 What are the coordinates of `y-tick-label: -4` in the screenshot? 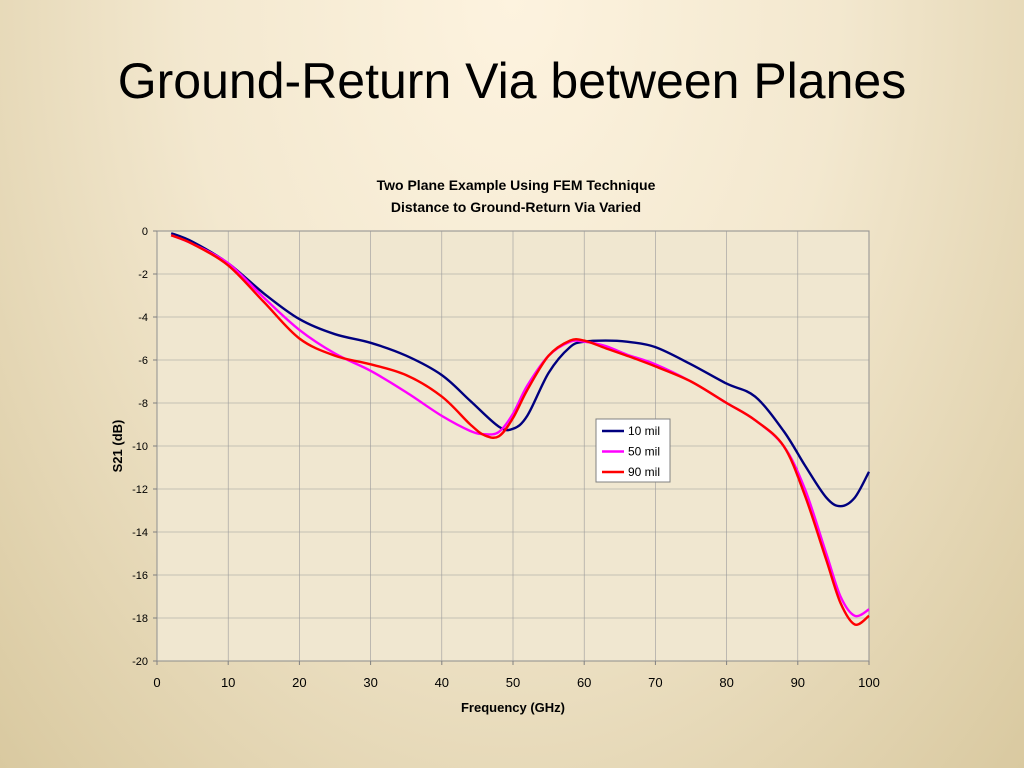 It's located at (143, 318).